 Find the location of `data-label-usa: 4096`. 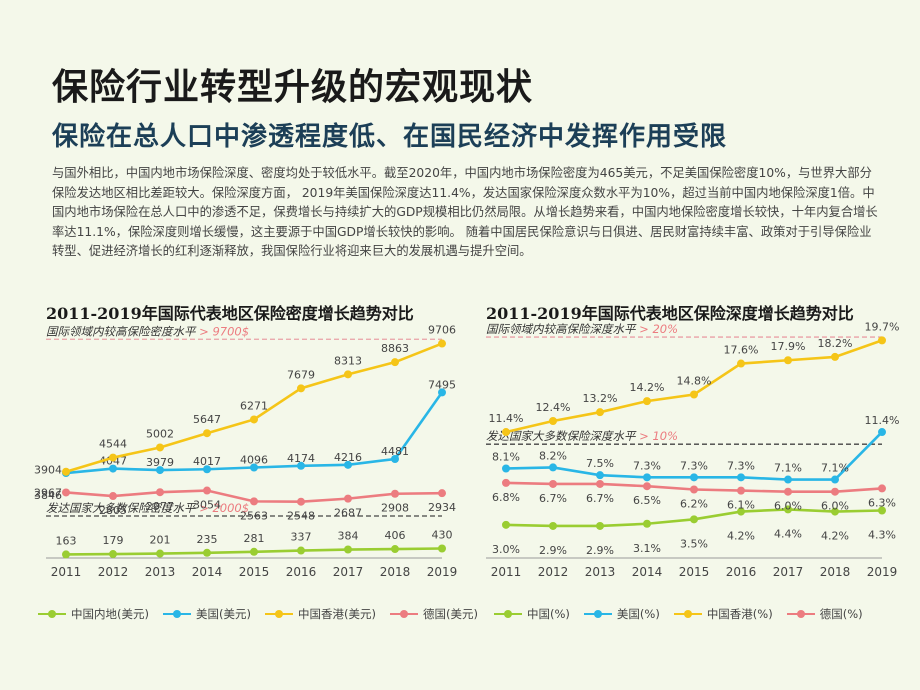

data-label-usa: 4096 is located at coordinates (254, 459).